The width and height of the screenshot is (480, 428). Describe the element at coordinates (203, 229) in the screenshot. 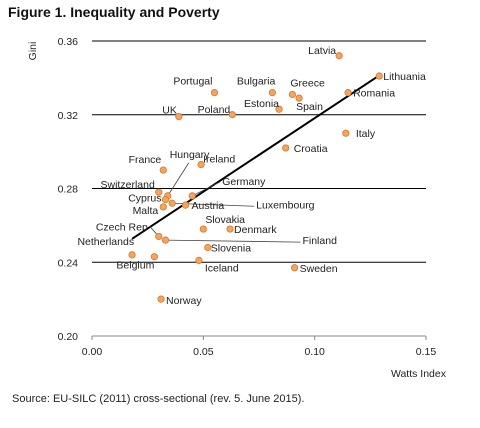

I see `point-slovakia` at that location.